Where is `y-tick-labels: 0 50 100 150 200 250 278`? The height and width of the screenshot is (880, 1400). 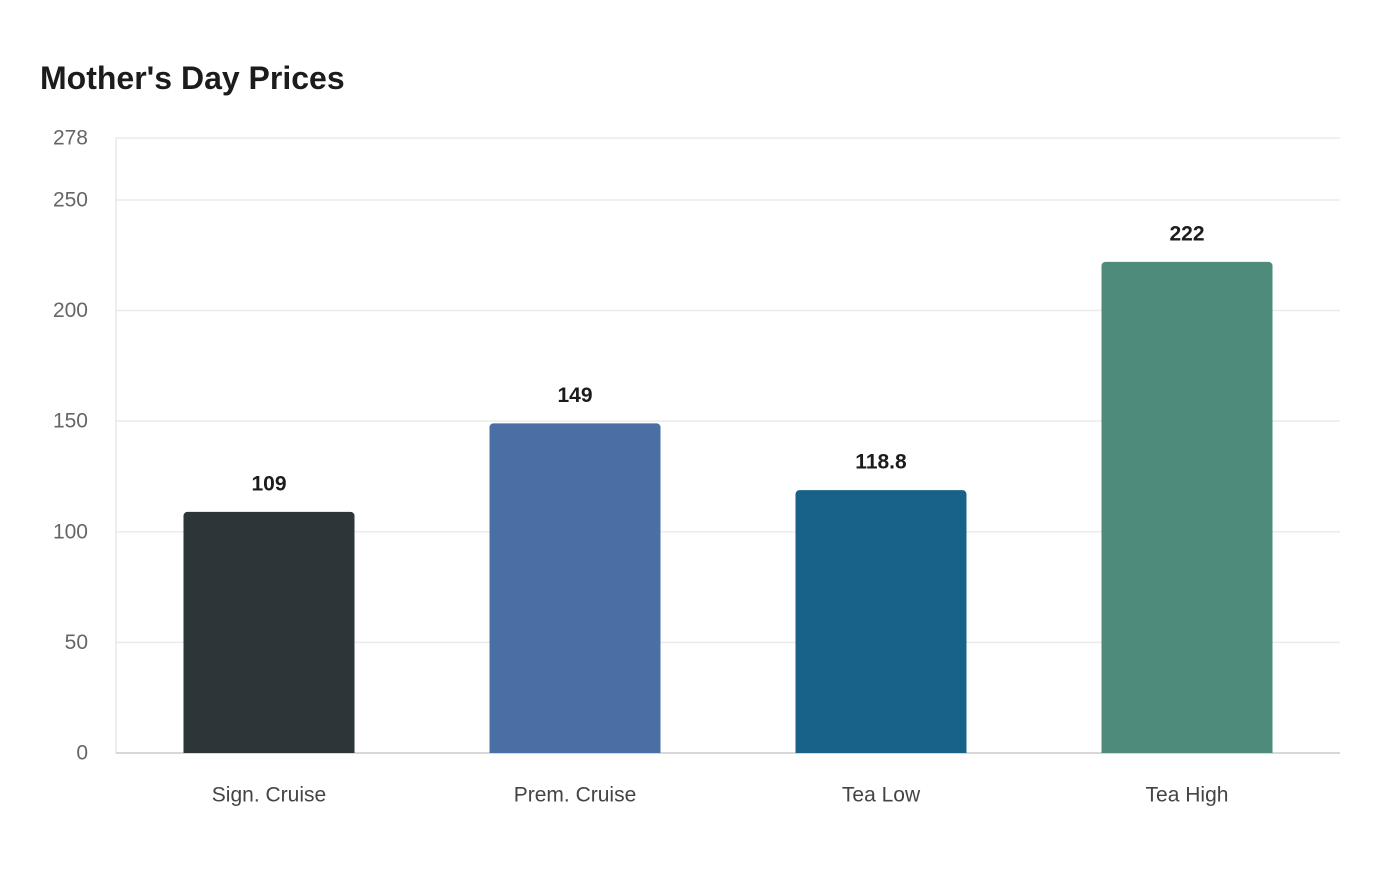 y-tick-labels: 0 50 100 150 200 250 278 is located at coordinates (70, 446).